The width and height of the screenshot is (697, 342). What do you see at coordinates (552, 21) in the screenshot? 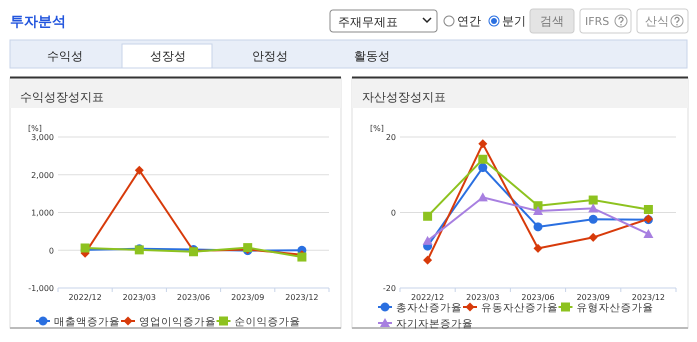
I see `text: 검색` at bounding box center [552, 21].